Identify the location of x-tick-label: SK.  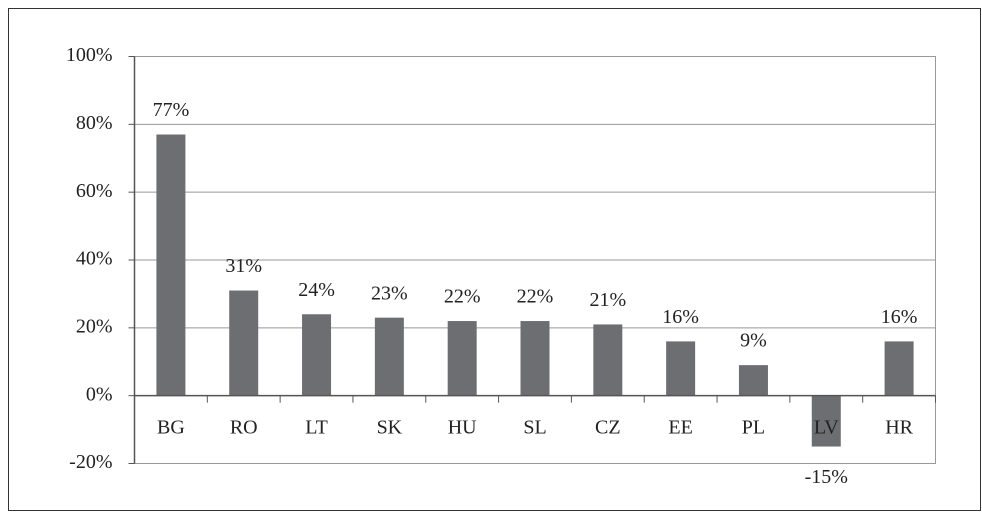
(390, 427).